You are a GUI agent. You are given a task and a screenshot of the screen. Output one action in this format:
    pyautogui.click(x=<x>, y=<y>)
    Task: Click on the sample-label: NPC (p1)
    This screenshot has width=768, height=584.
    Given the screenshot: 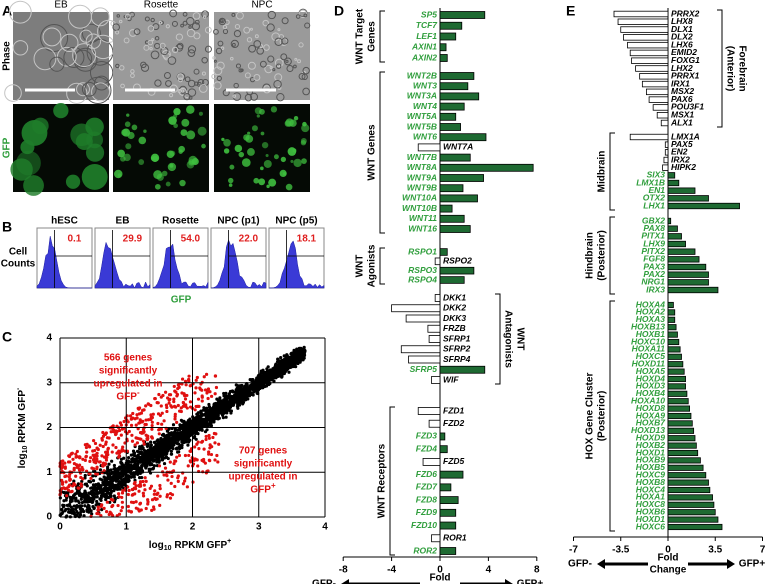 What is the action you would take?
    pyautogui.click(x=238, y=221)
    